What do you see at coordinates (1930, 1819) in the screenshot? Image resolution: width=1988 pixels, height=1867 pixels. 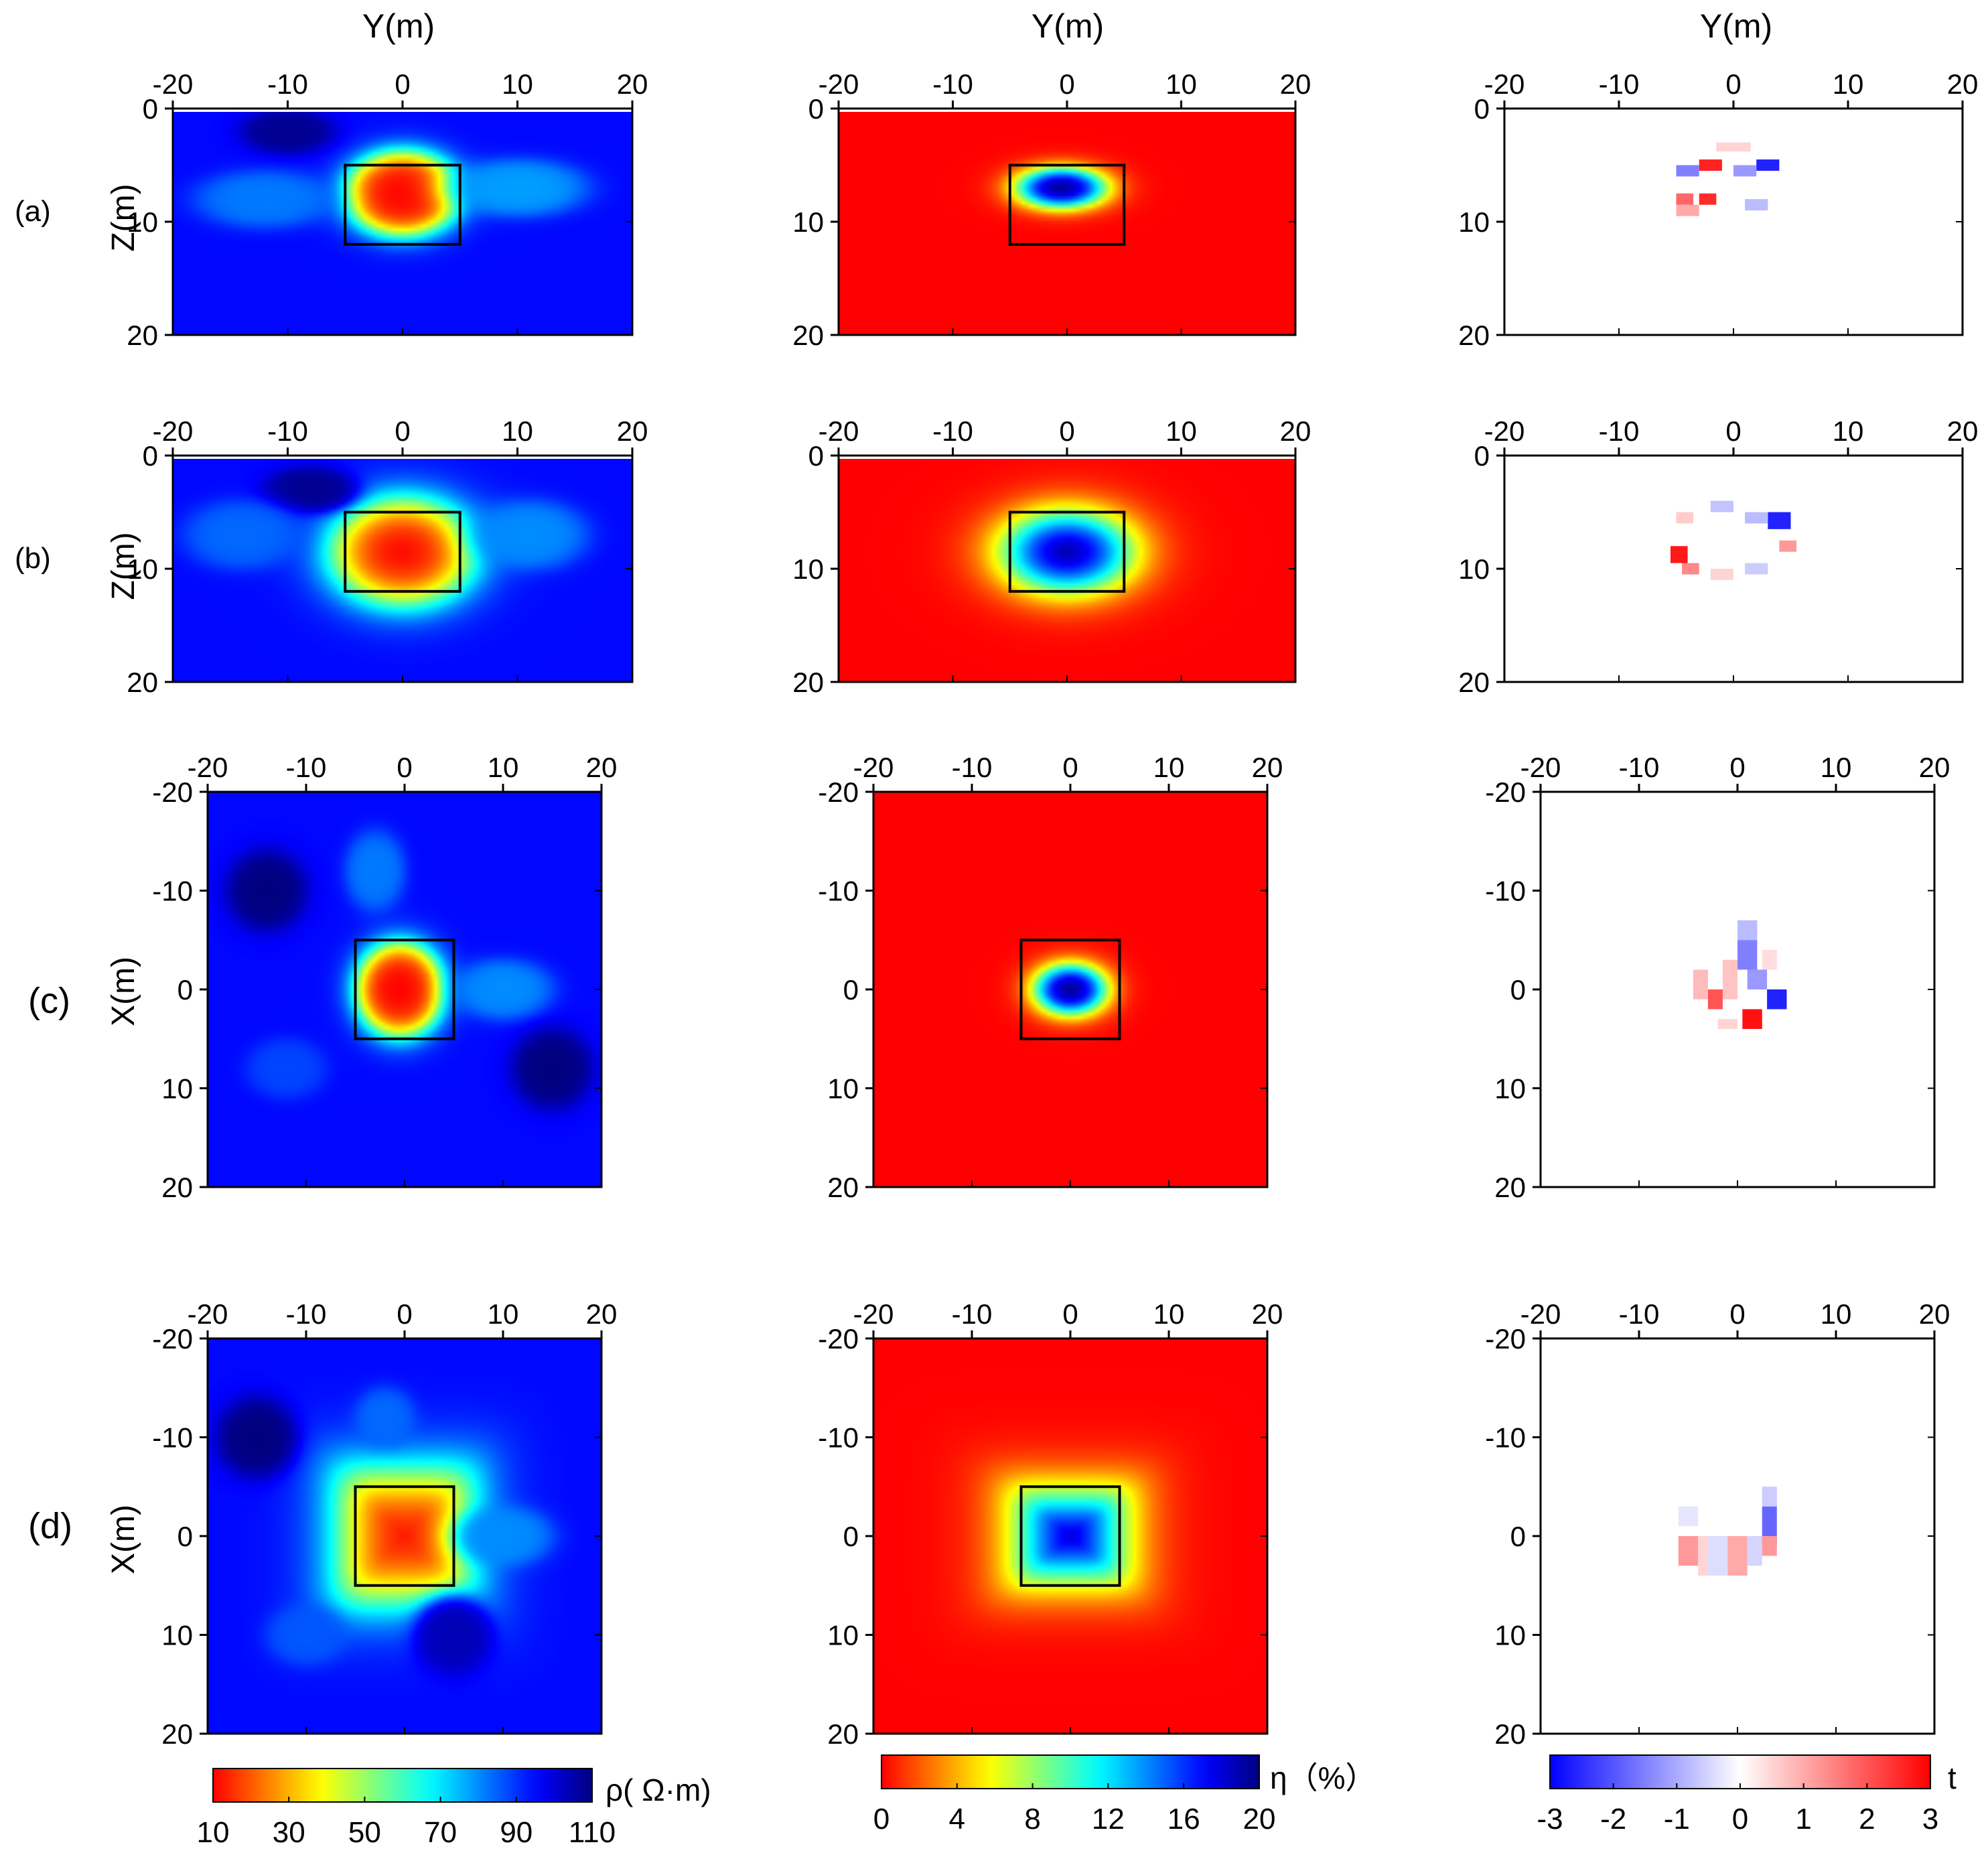 I see `colorbar-tick-label: 3` at bounding box center [1930, 1819].